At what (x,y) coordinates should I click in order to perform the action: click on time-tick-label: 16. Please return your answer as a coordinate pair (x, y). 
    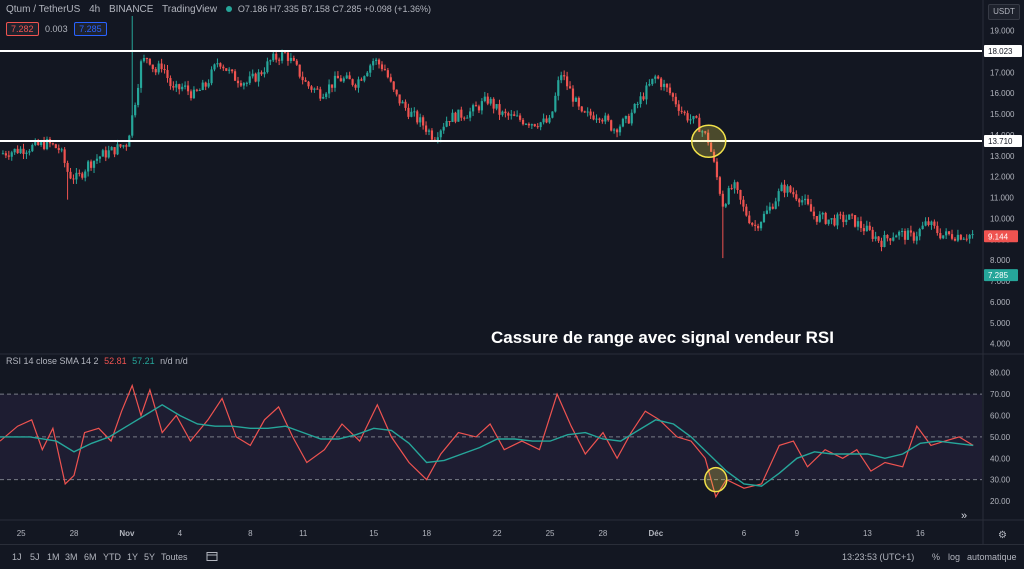
    Looking at the image, I should click on (920, 533).